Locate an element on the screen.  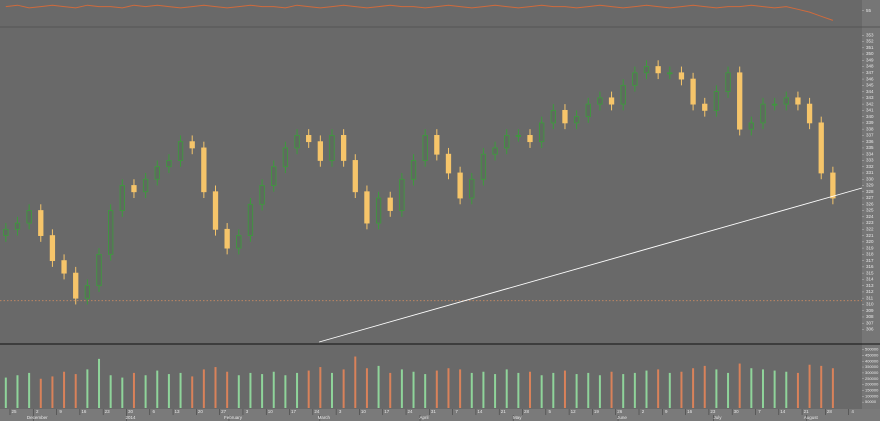
y-tick-label: 334 is located at coordinates (870, 153).